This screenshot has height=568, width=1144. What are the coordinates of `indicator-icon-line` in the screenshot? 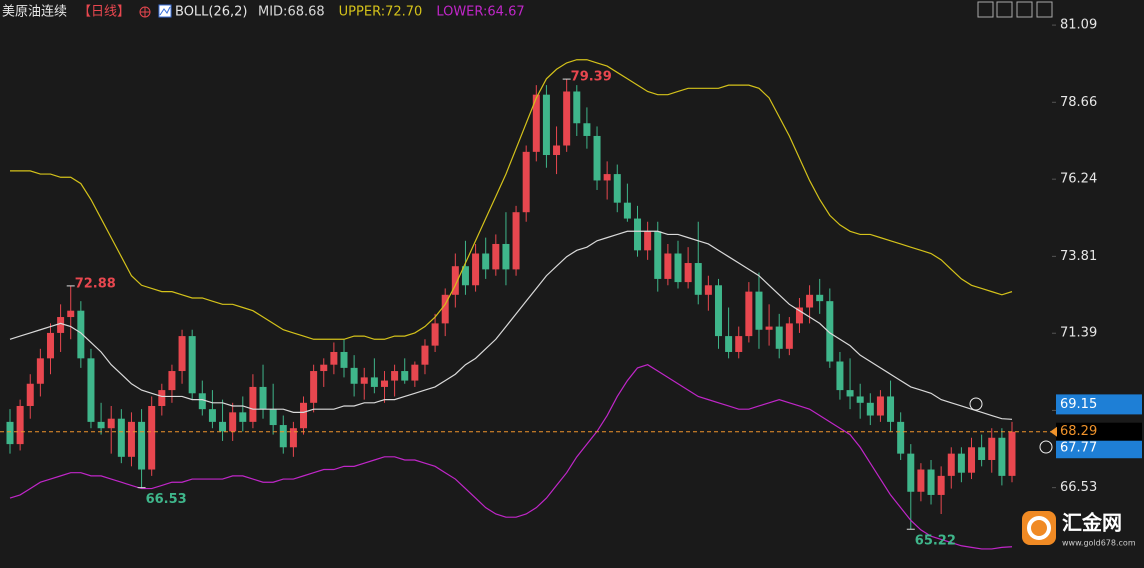 It's located at (165, 11).